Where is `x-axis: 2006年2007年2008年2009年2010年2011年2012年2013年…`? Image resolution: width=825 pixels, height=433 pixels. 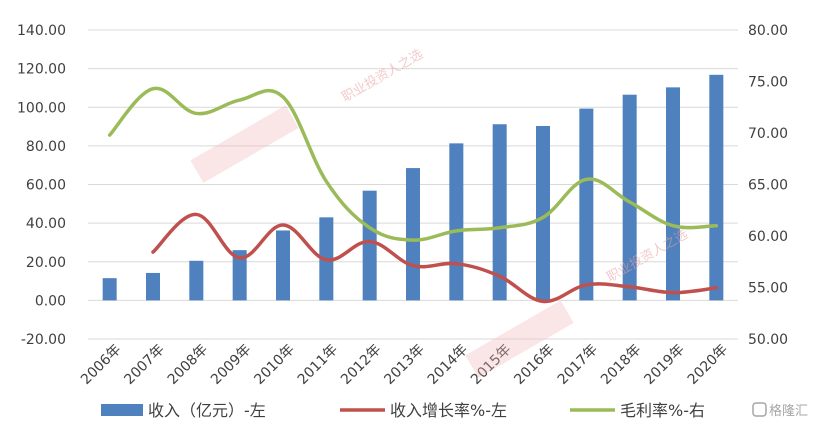 x-axis: 2006年2007年2008年2009年2010年2011年2012年2013年… is located at coordinates (404, 365).